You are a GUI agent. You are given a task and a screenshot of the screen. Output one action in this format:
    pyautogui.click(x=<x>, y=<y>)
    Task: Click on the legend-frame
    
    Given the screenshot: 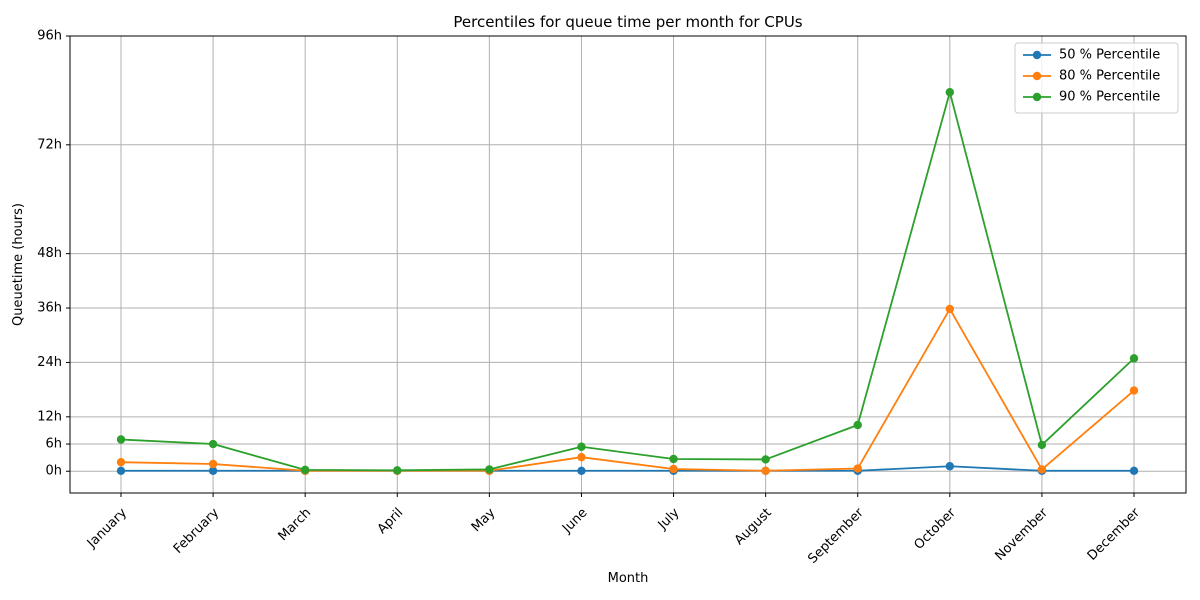 What is the action you would take?
    pyautogui.click(x=1096, y=78)
    